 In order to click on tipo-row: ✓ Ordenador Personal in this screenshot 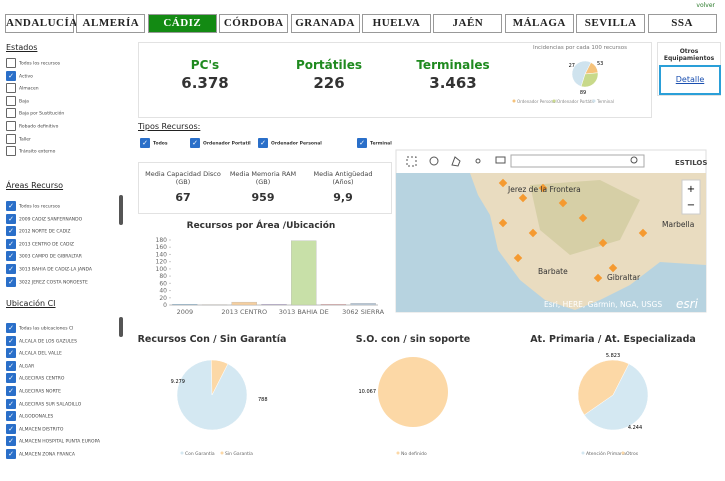, I will do `click(290, 143)`.